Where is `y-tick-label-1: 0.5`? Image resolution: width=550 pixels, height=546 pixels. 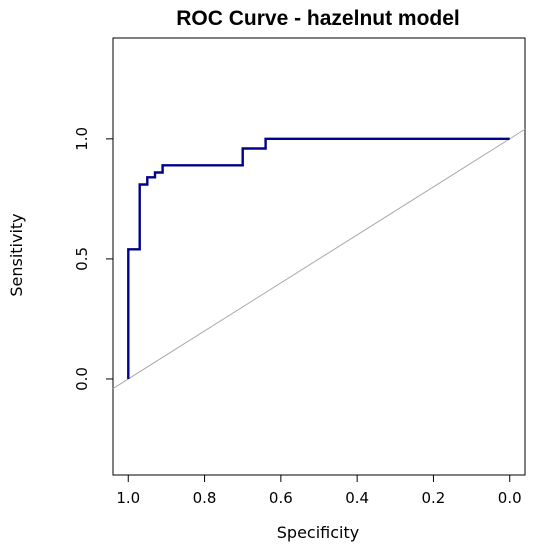
y-tick-label-1: 0.5 is located at coordinates (82, 259).